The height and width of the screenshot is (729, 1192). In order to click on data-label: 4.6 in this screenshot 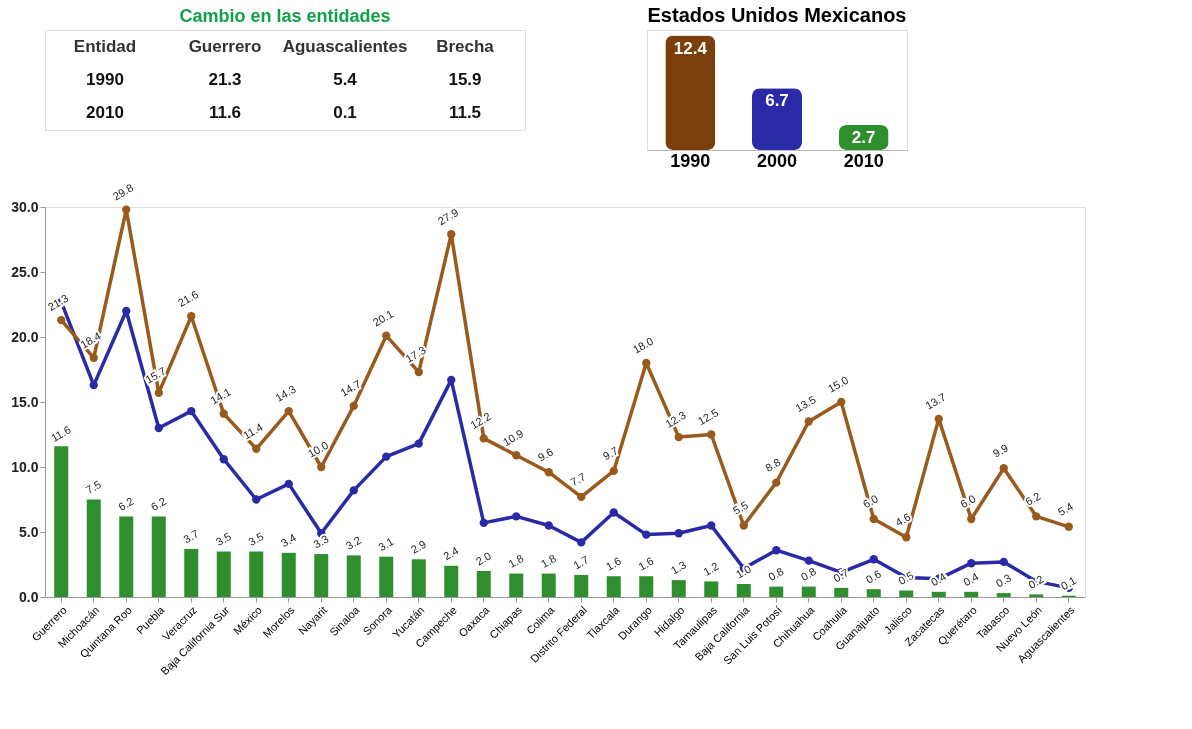, I will do `click(903, 519)`.